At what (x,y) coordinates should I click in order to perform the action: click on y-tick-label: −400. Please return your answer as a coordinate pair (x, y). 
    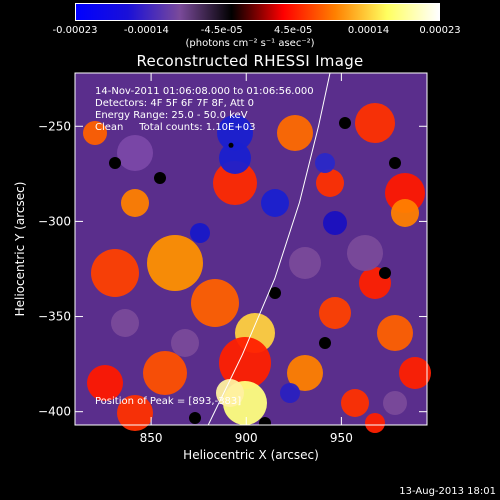
    Looking at the image, I should click on (54, 412).